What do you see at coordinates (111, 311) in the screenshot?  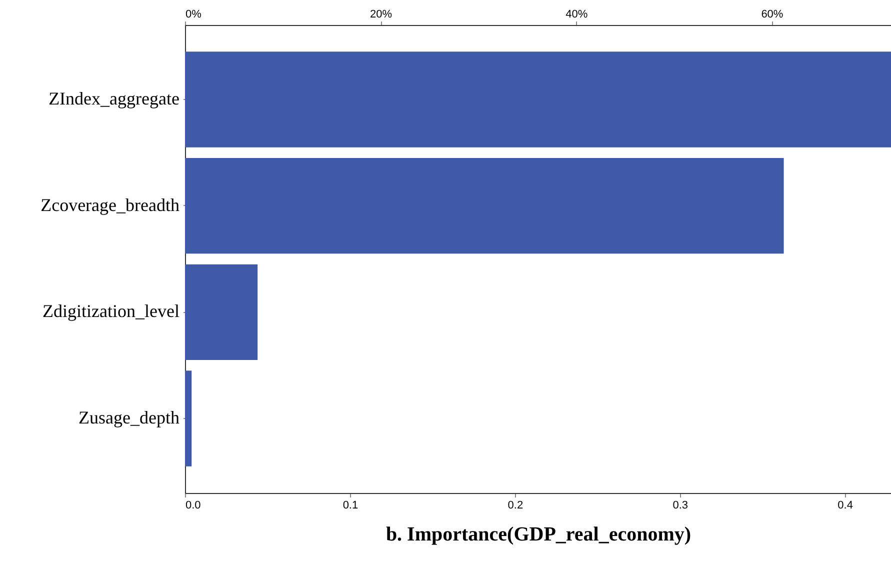 I see `y-tick-label: Zdigitization_level` at bounding box center [111, 311].